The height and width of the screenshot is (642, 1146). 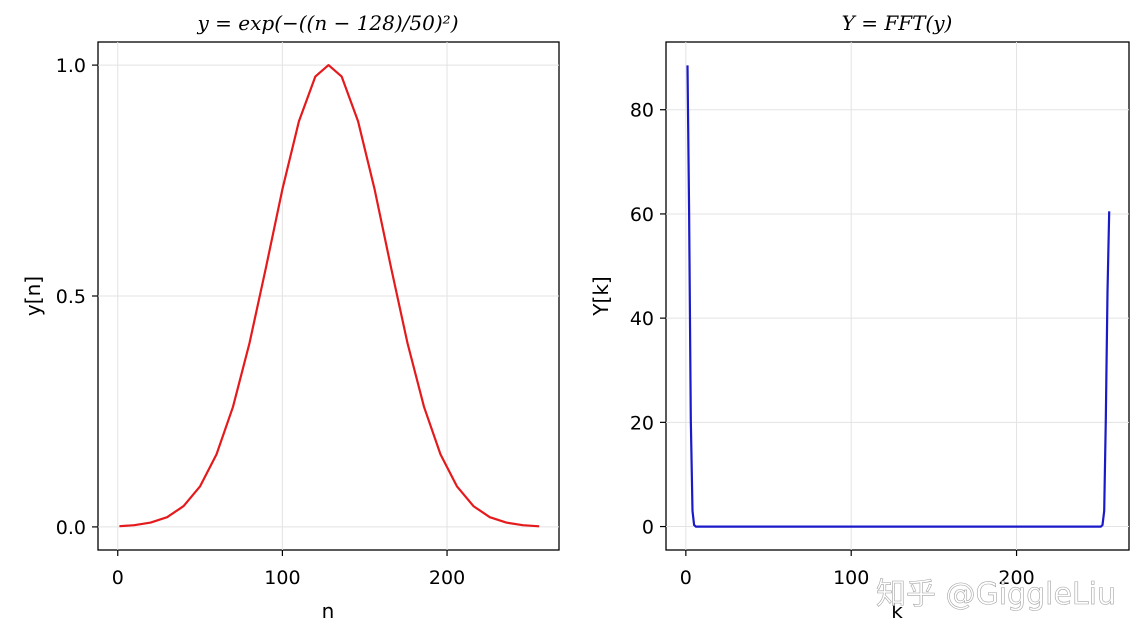 I want to click on right-x-axis-label: k, so click(x=897, y=611).